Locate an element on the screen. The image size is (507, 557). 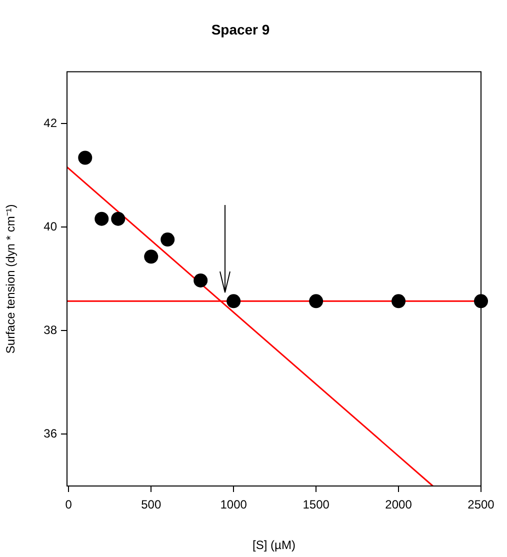
x-tick-label: 1000 is located at coordinates (234, 505).